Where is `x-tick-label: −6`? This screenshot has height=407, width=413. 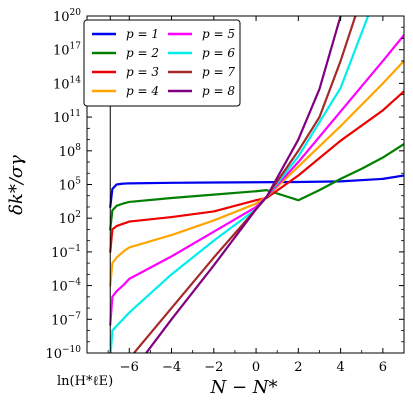
x-tick-label: −6 is located at coordinates (129, 367).